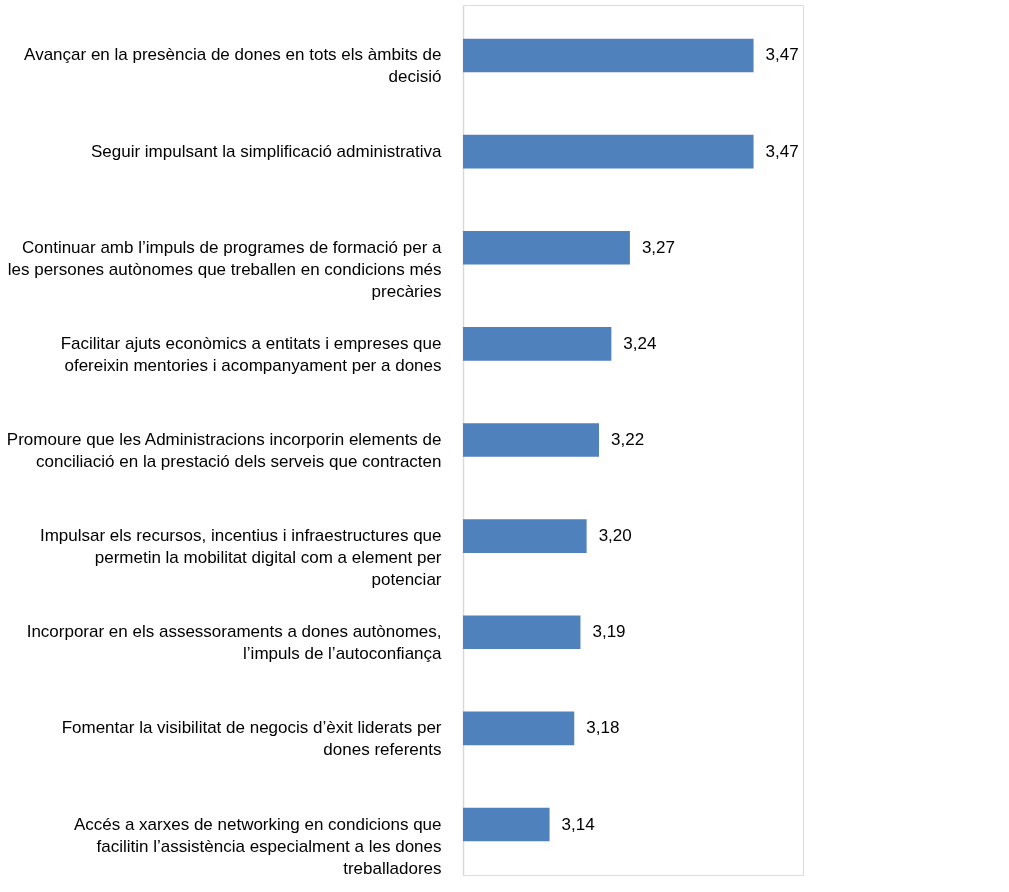  Describe the element at coordinates (257, 846) in the screenshot. I see `y-tick-label: Accés a xarxes de networking en condicions que facilitin l’assistència especialment a les dones treballadores` at that location.